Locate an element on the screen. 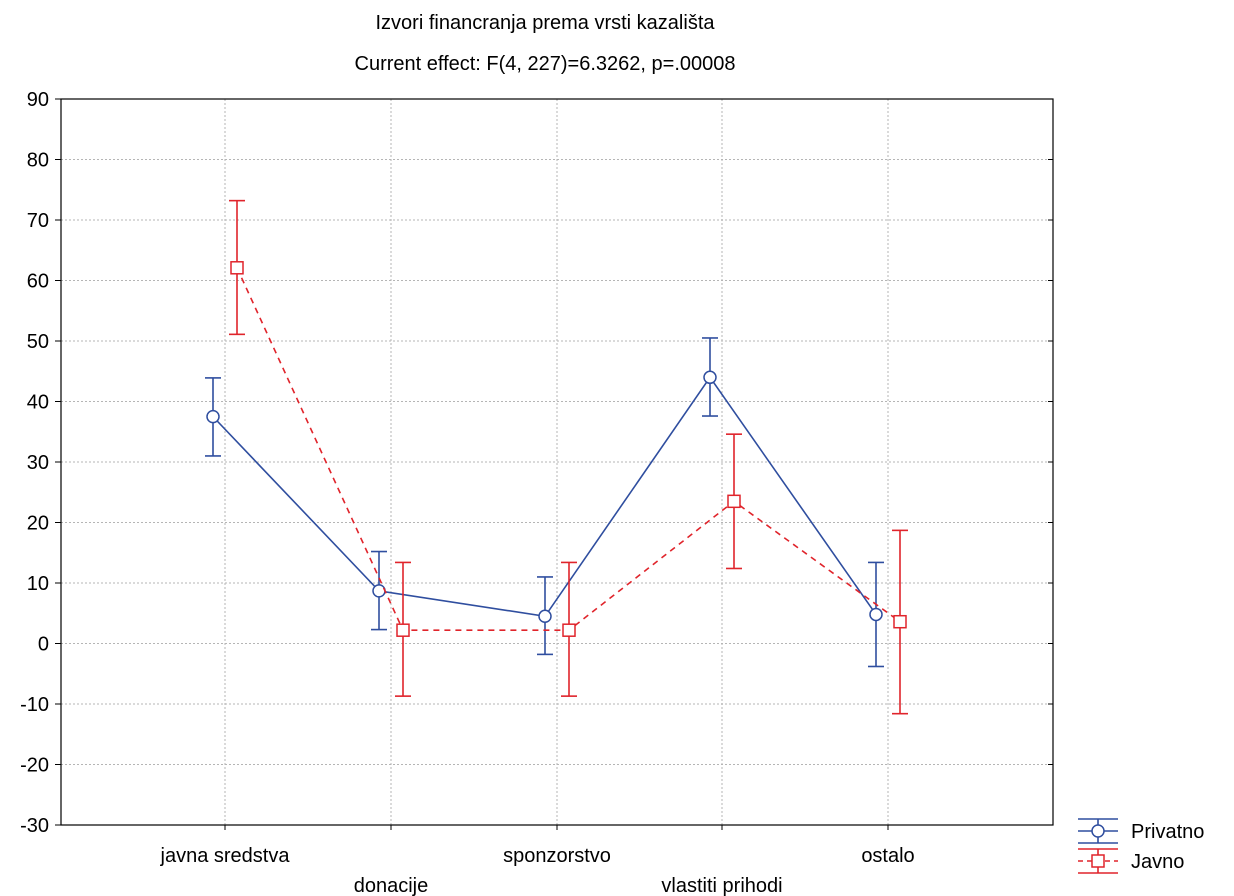  y-tick-label: 90 is located at coordinates (38, 100).